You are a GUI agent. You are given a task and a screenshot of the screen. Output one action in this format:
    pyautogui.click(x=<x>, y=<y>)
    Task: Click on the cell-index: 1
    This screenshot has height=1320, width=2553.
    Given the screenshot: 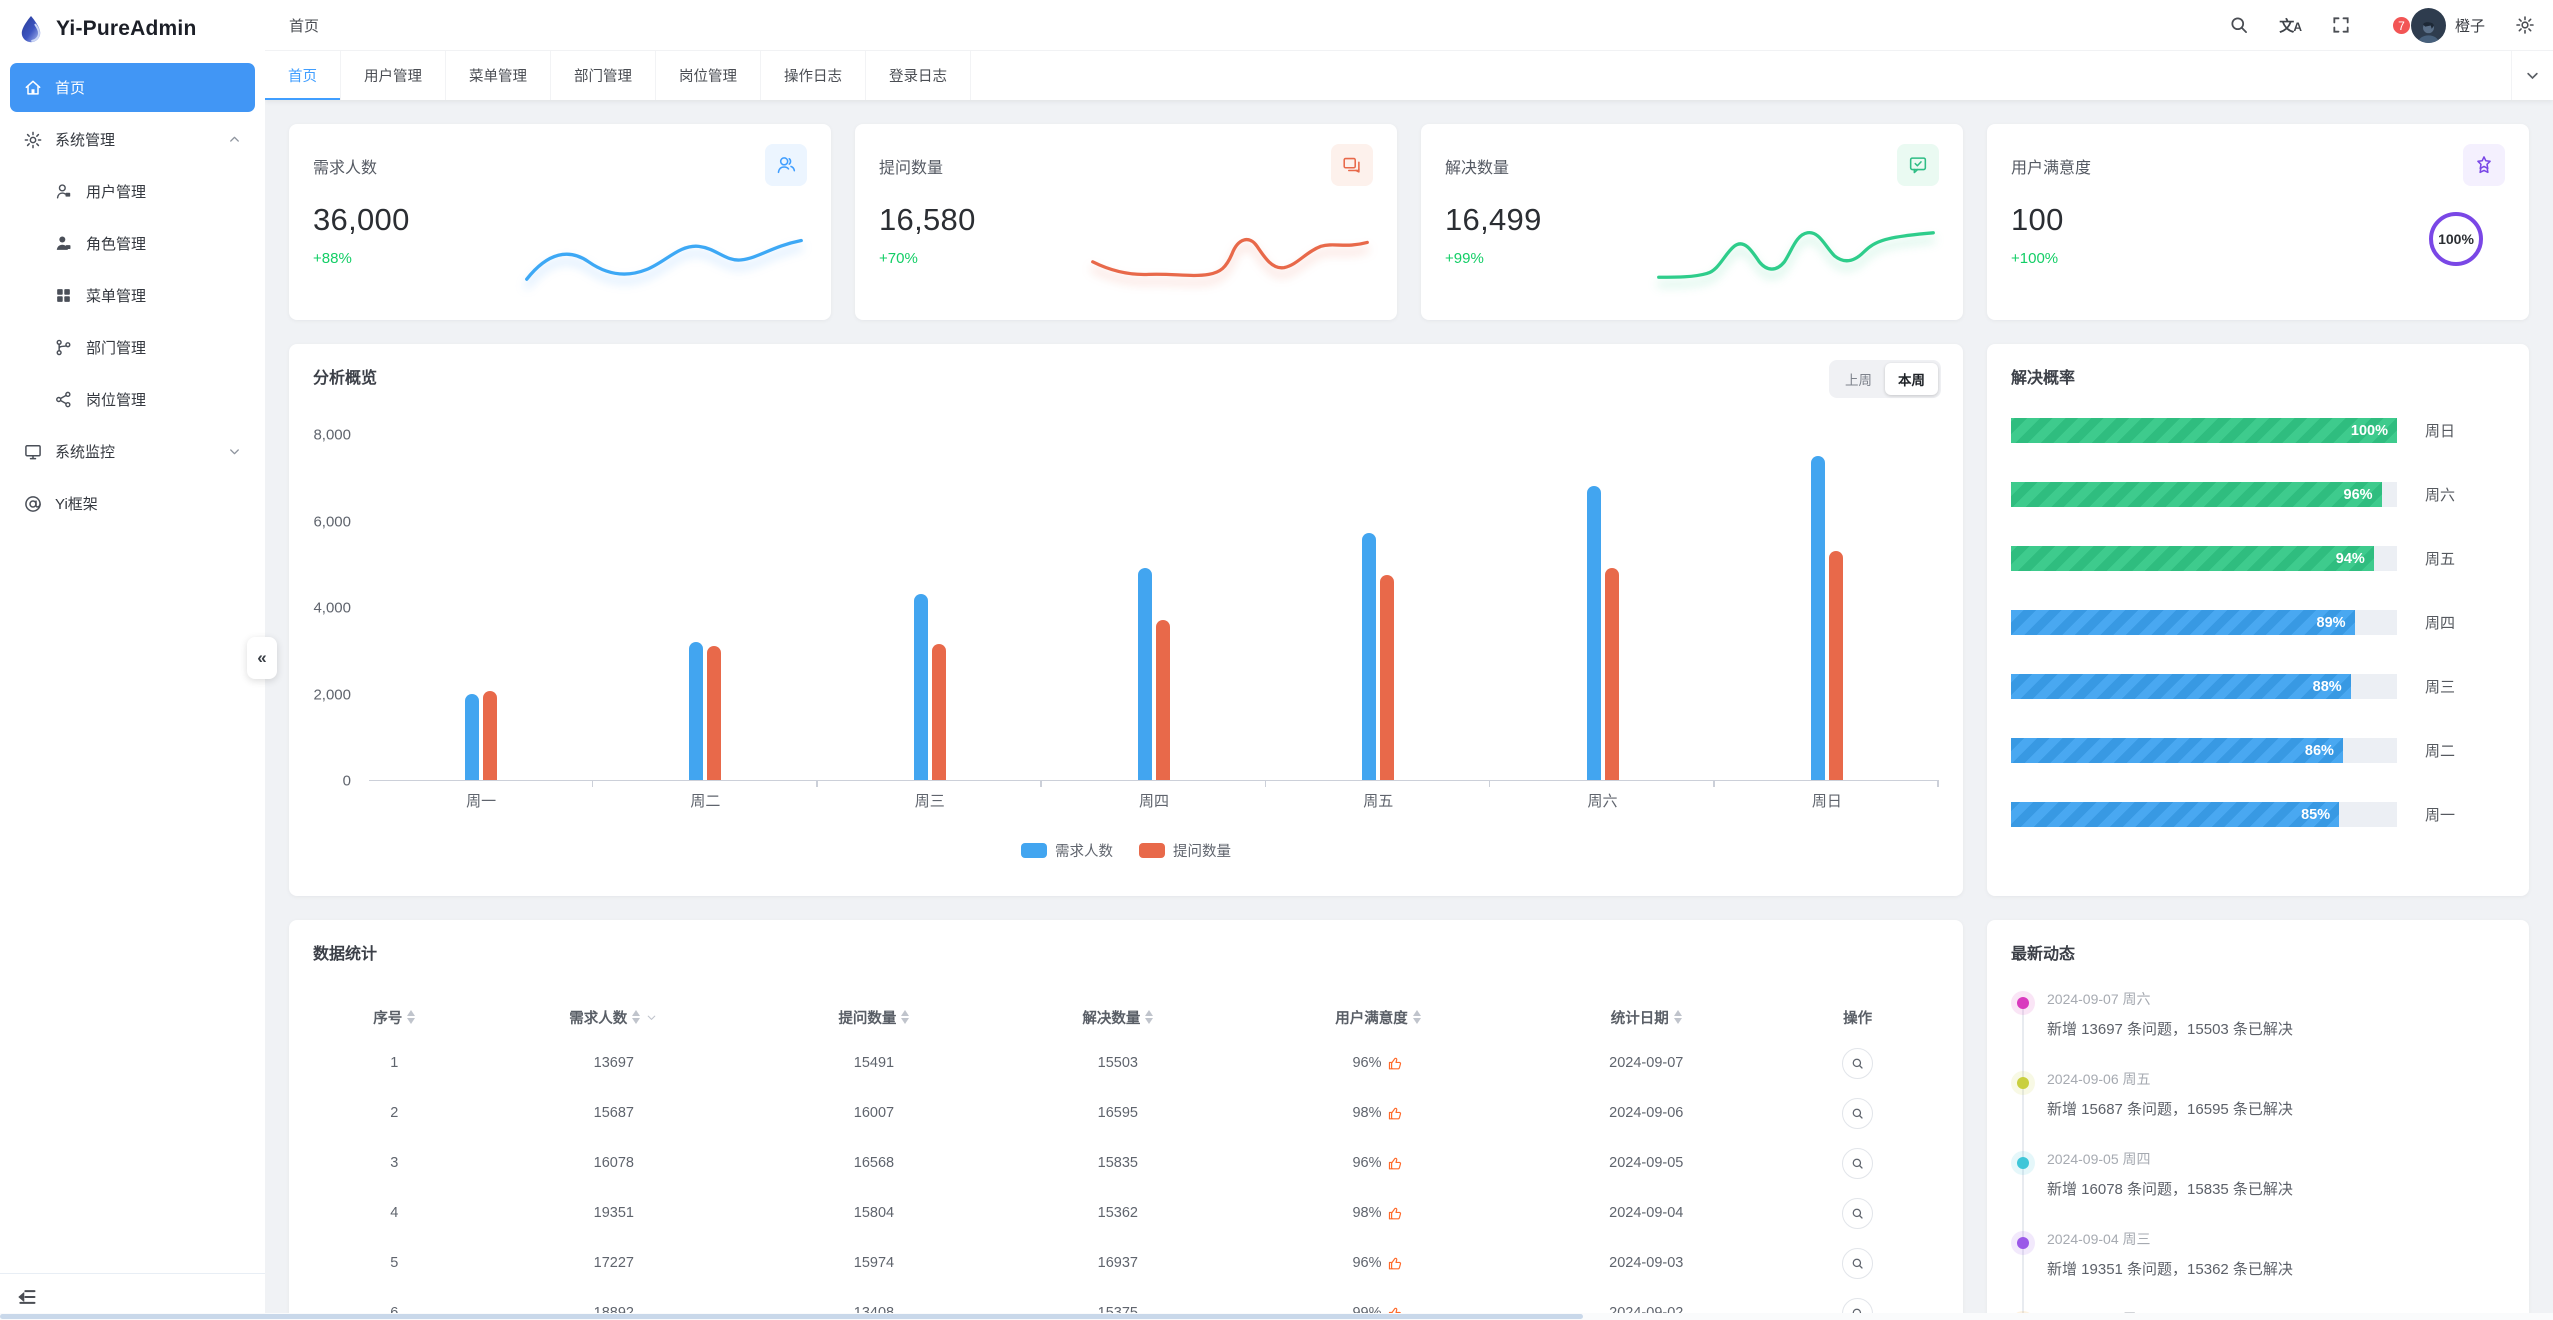 What is the action you would take?
    pyautogui.click(x=394, y=1063)
    